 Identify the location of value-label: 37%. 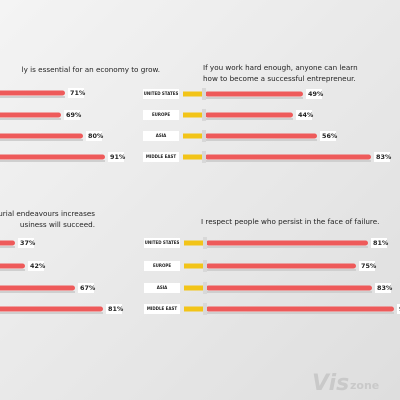
(28, 243).